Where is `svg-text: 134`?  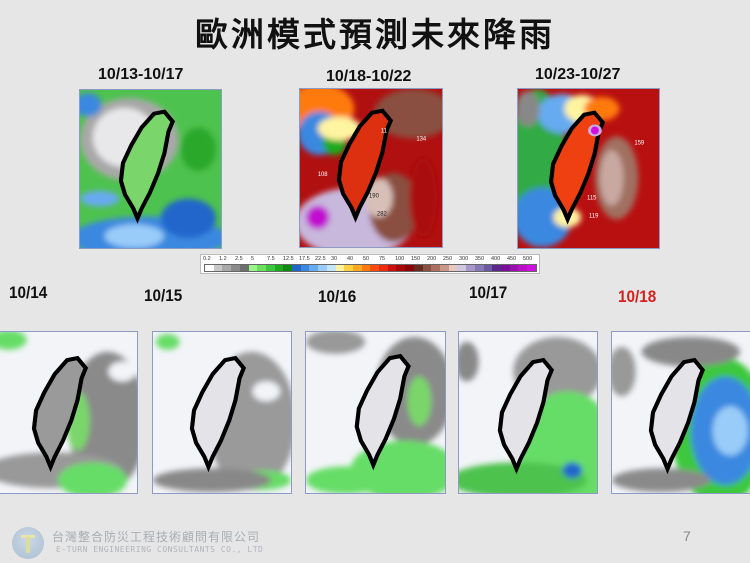 svg-text: 134 is located at coordinates (421, 139).